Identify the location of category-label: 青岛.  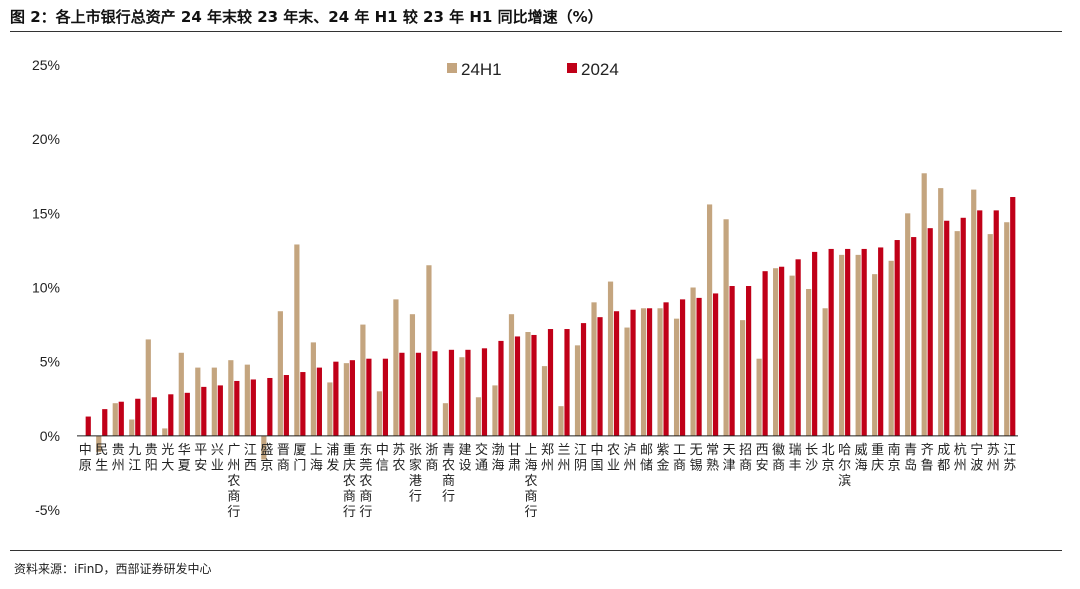
(910, 458).